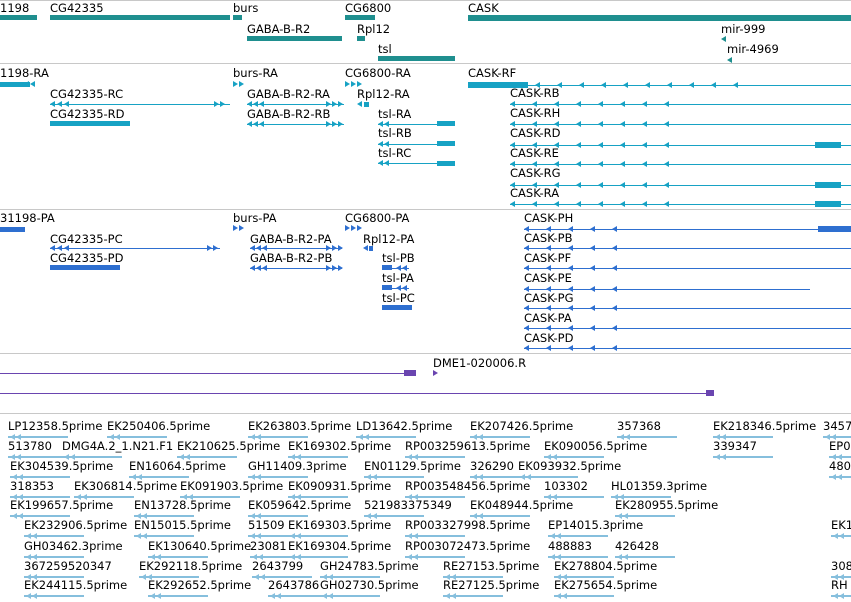 This screenshot has width=851, height=602. Describe the element at coordinates (278, 566) in the screenshot. I see `feature-label: 2643799` at that location.